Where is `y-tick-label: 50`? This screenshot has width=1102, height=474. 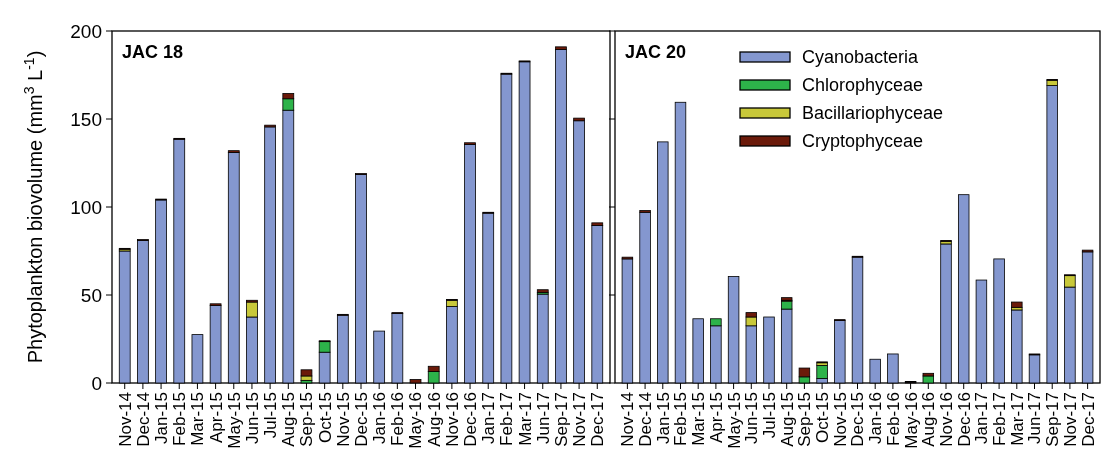 y-tick-label: 50 is located at coordinates (91, 295).